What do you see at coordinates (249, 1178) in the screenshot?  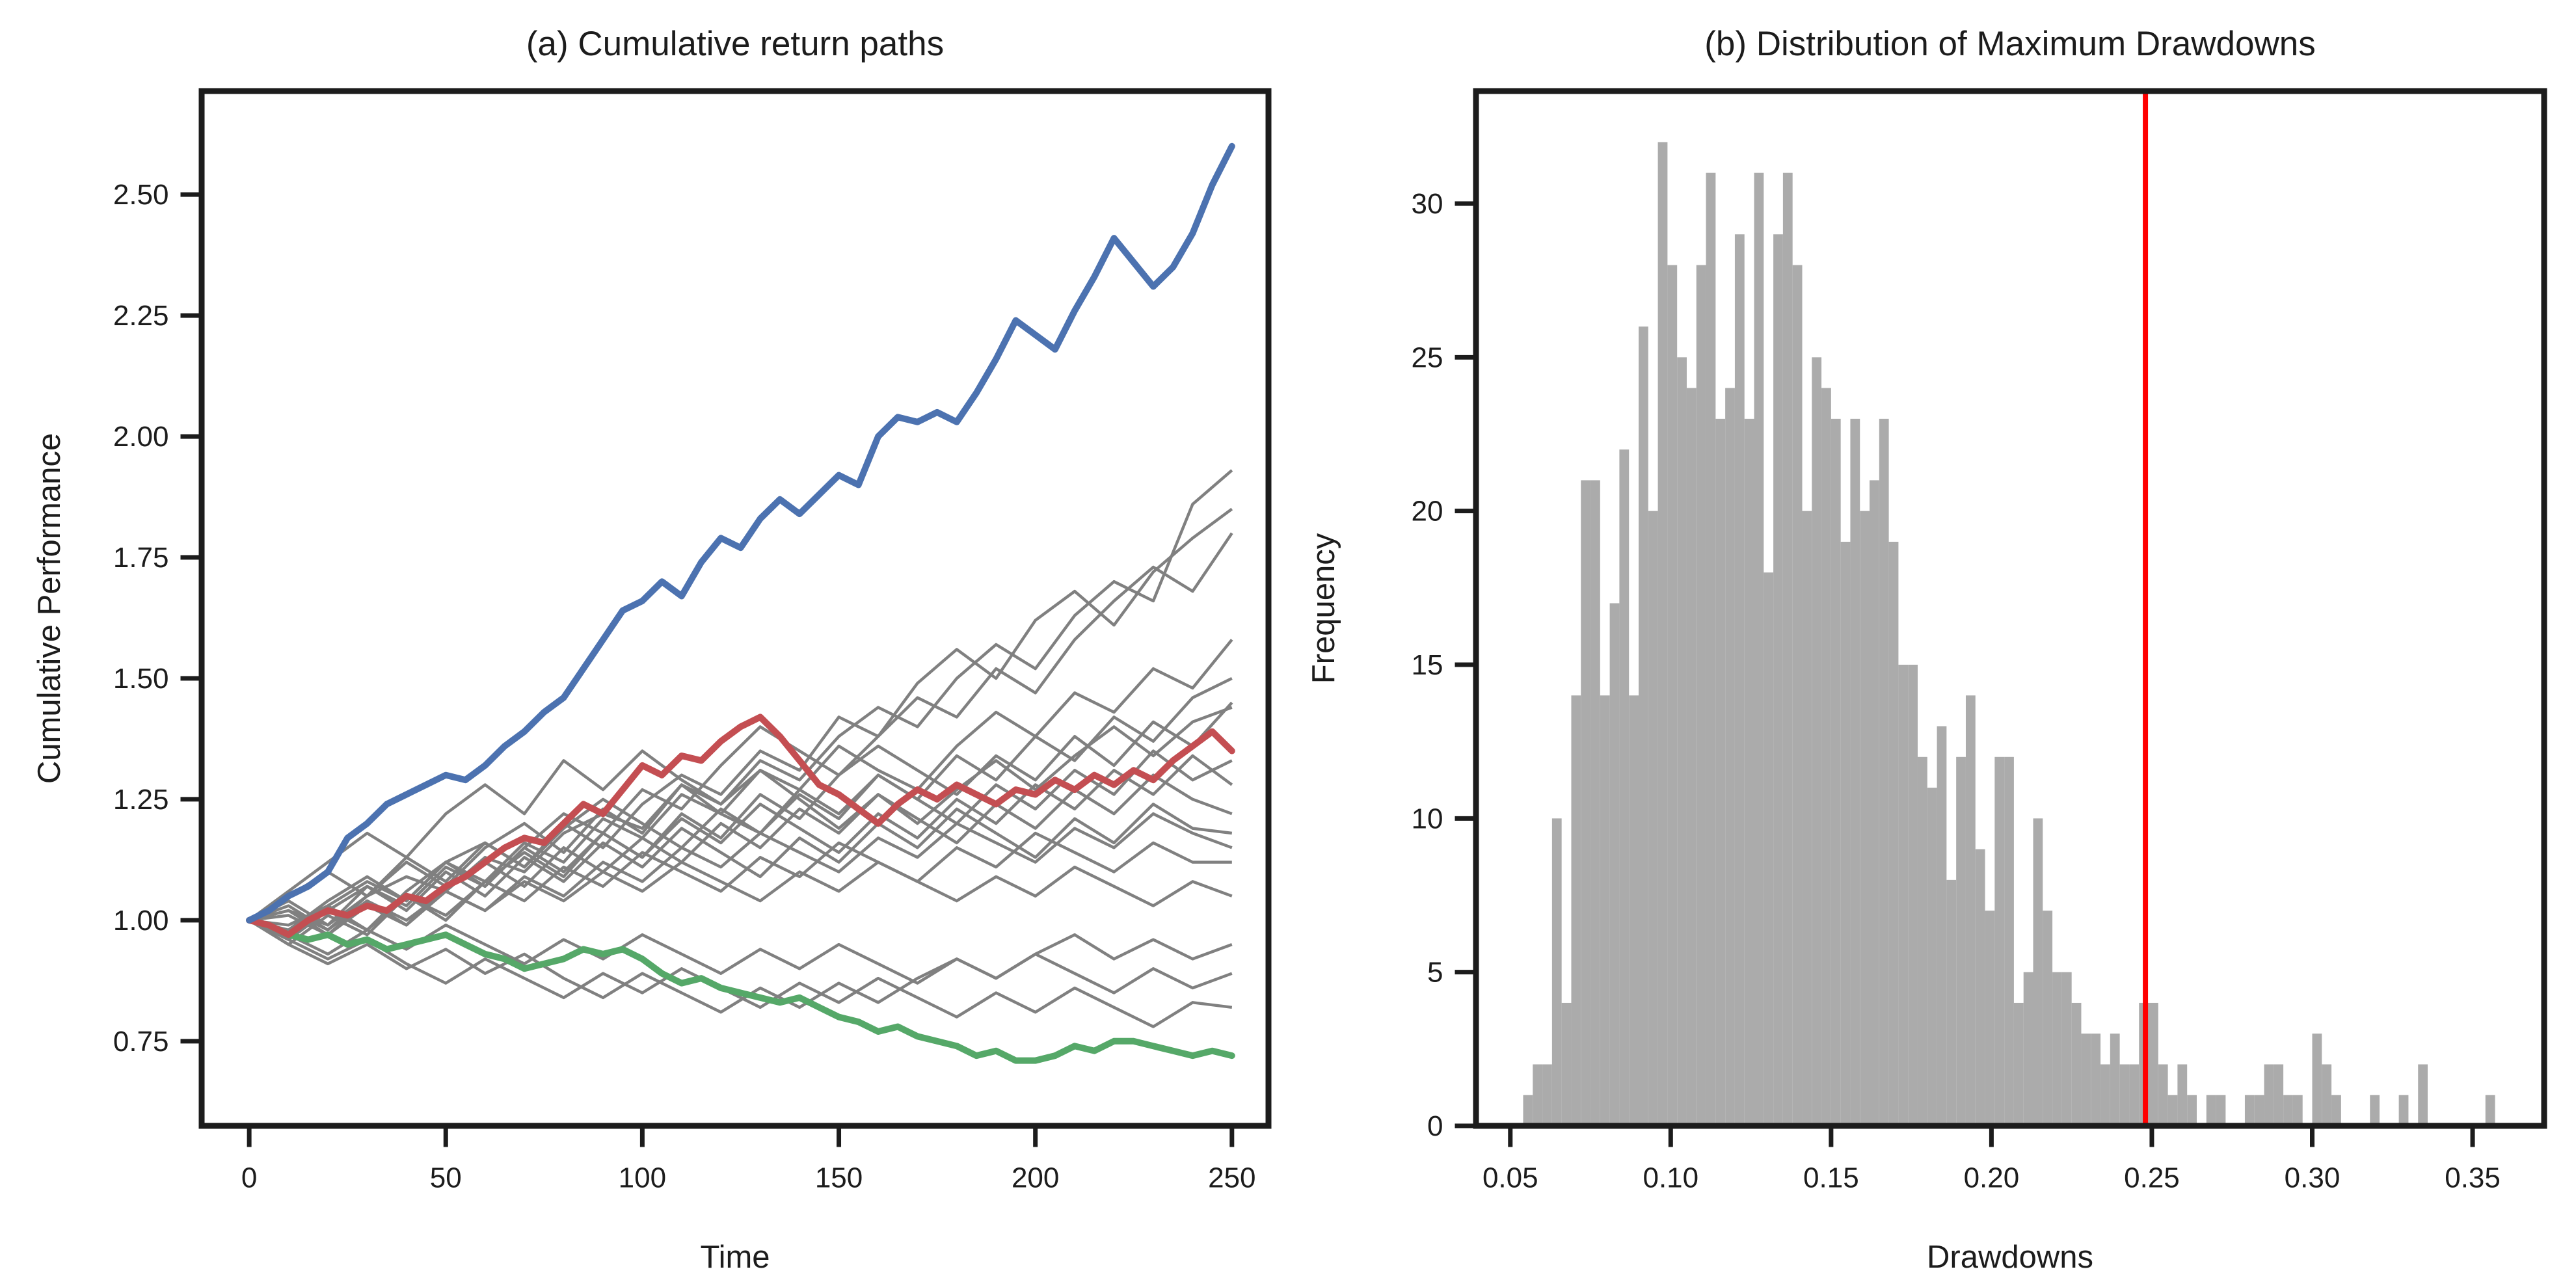 I see `panel-a-x-tick-label: 0` at bounding box center [249, 1178].